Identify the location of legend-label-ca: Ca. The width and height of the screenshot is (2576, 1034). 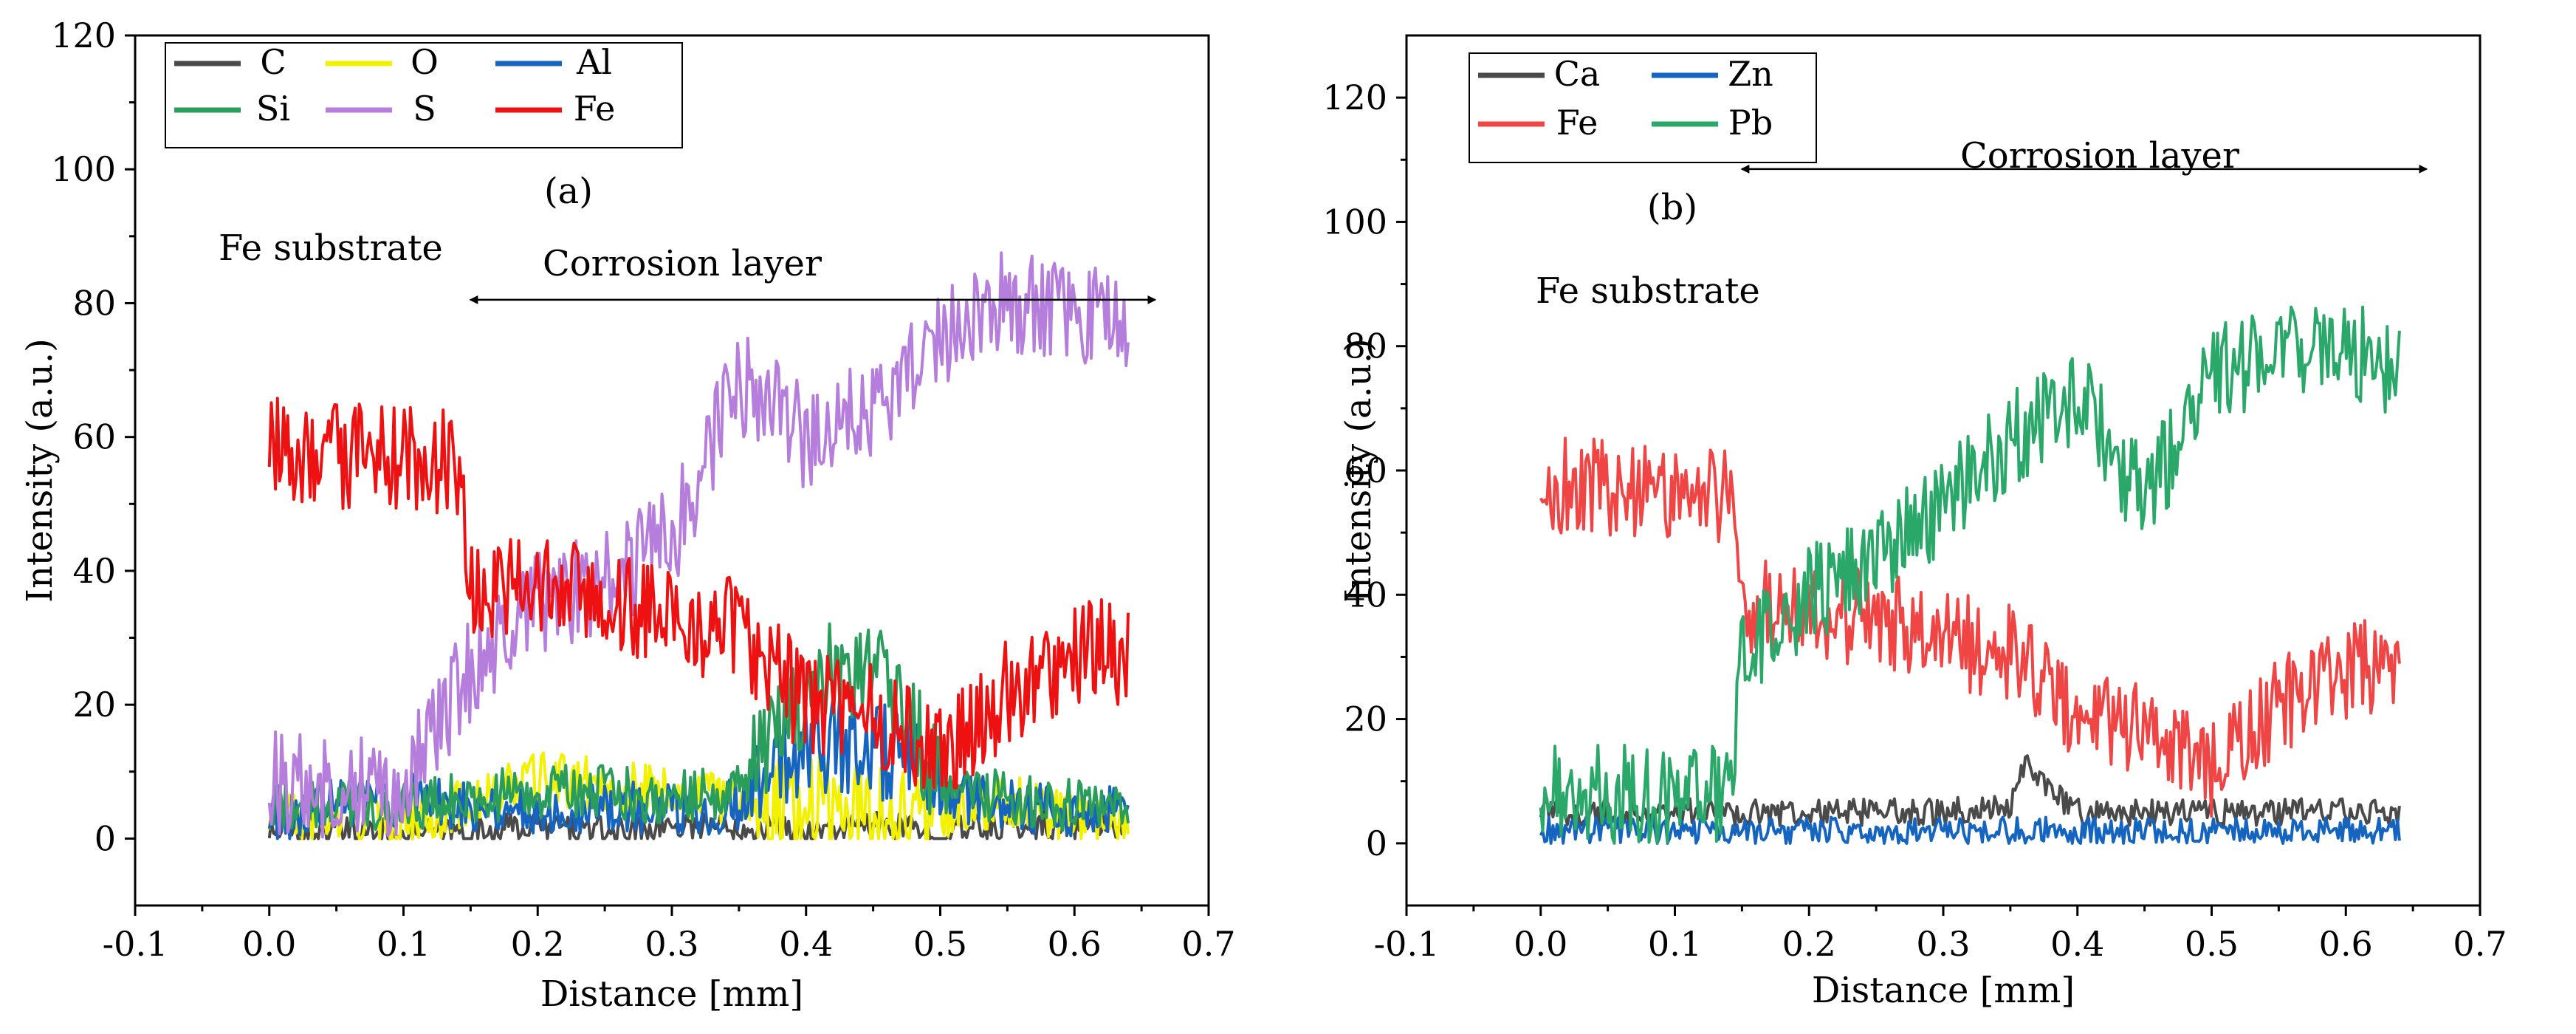
(1577, 74).